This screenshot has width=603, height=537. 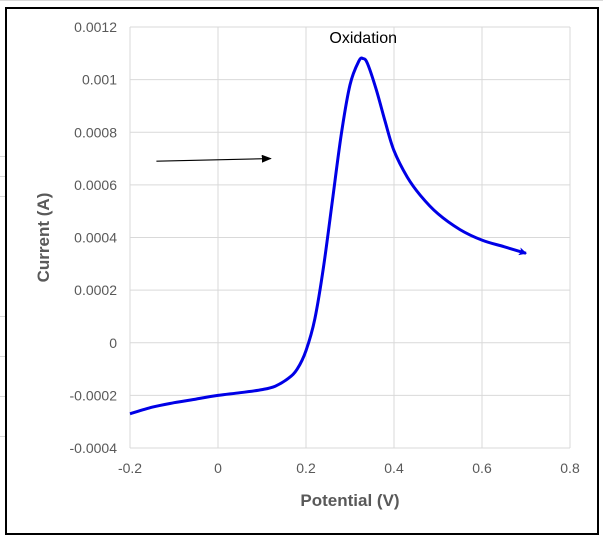 I want to click on x-tick-label: 0, so click(x=218, y=468).